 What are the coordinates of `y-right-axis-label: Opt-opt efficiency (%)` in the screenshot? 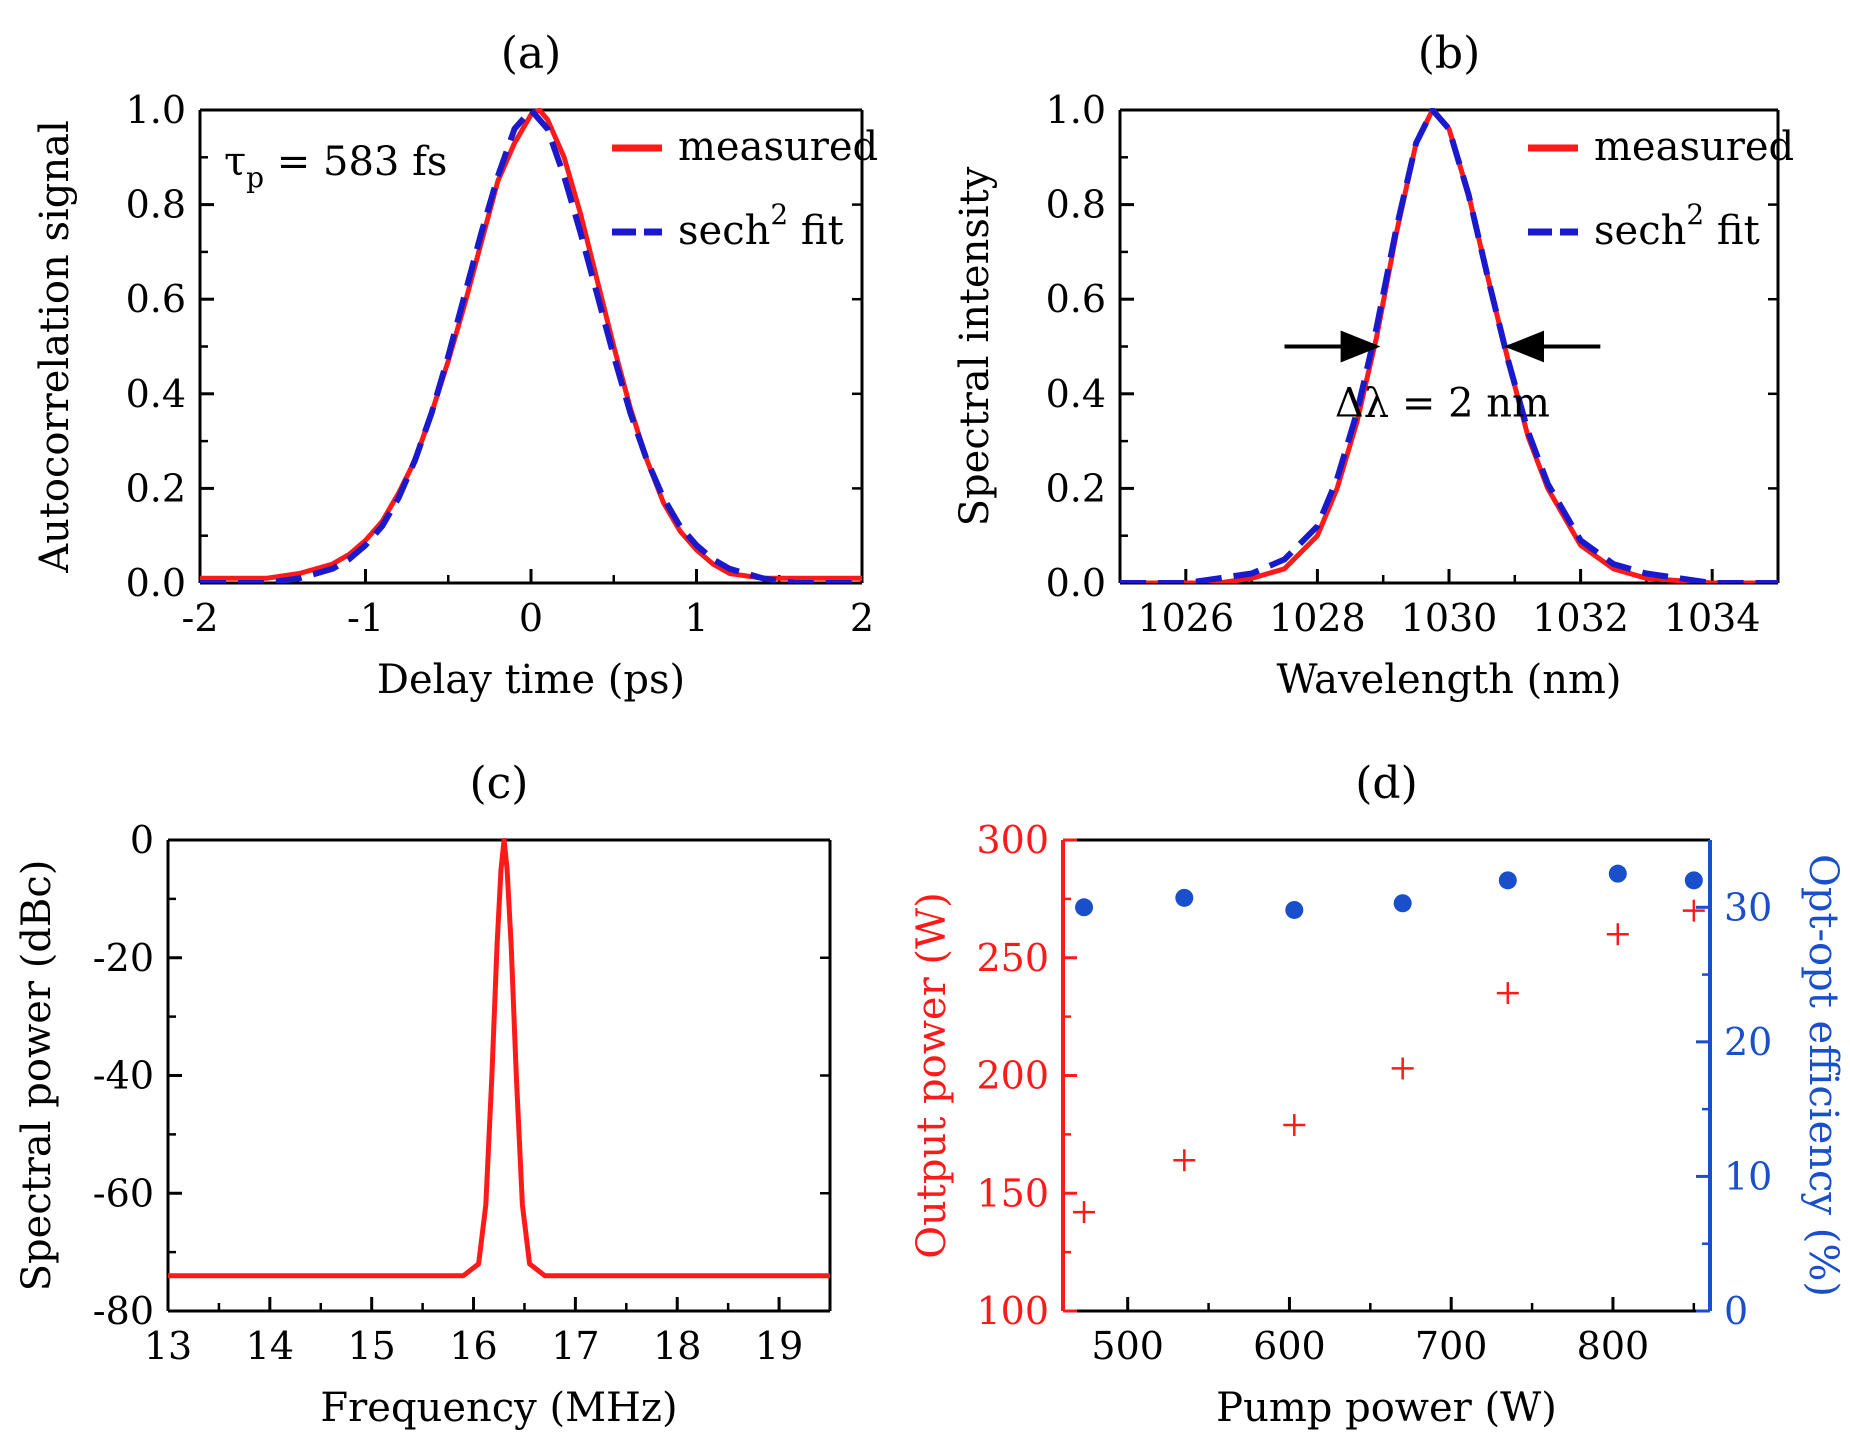 It's located at (1823, 1075).